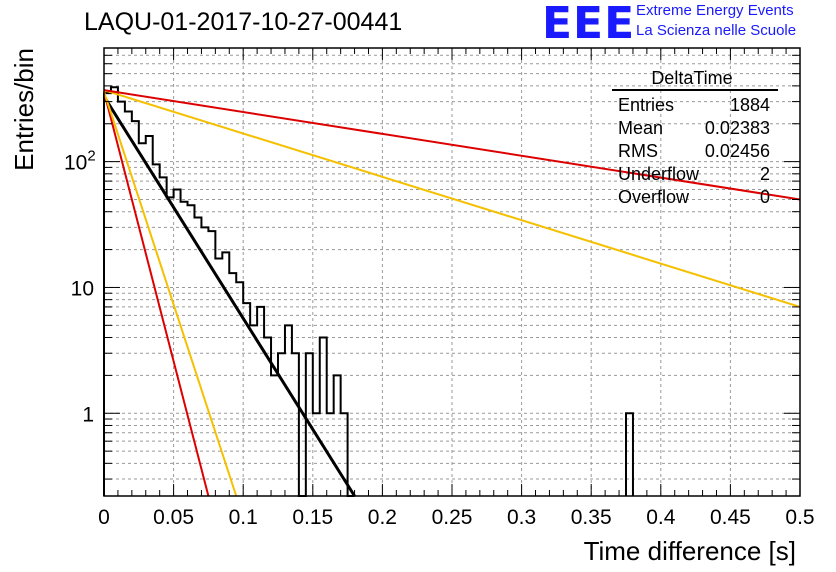 This screenshot has width=836, height=572. Describe the element at coordinates (452, 517) in the screenshot. I see `x-tick-label: 0.25` at that location.